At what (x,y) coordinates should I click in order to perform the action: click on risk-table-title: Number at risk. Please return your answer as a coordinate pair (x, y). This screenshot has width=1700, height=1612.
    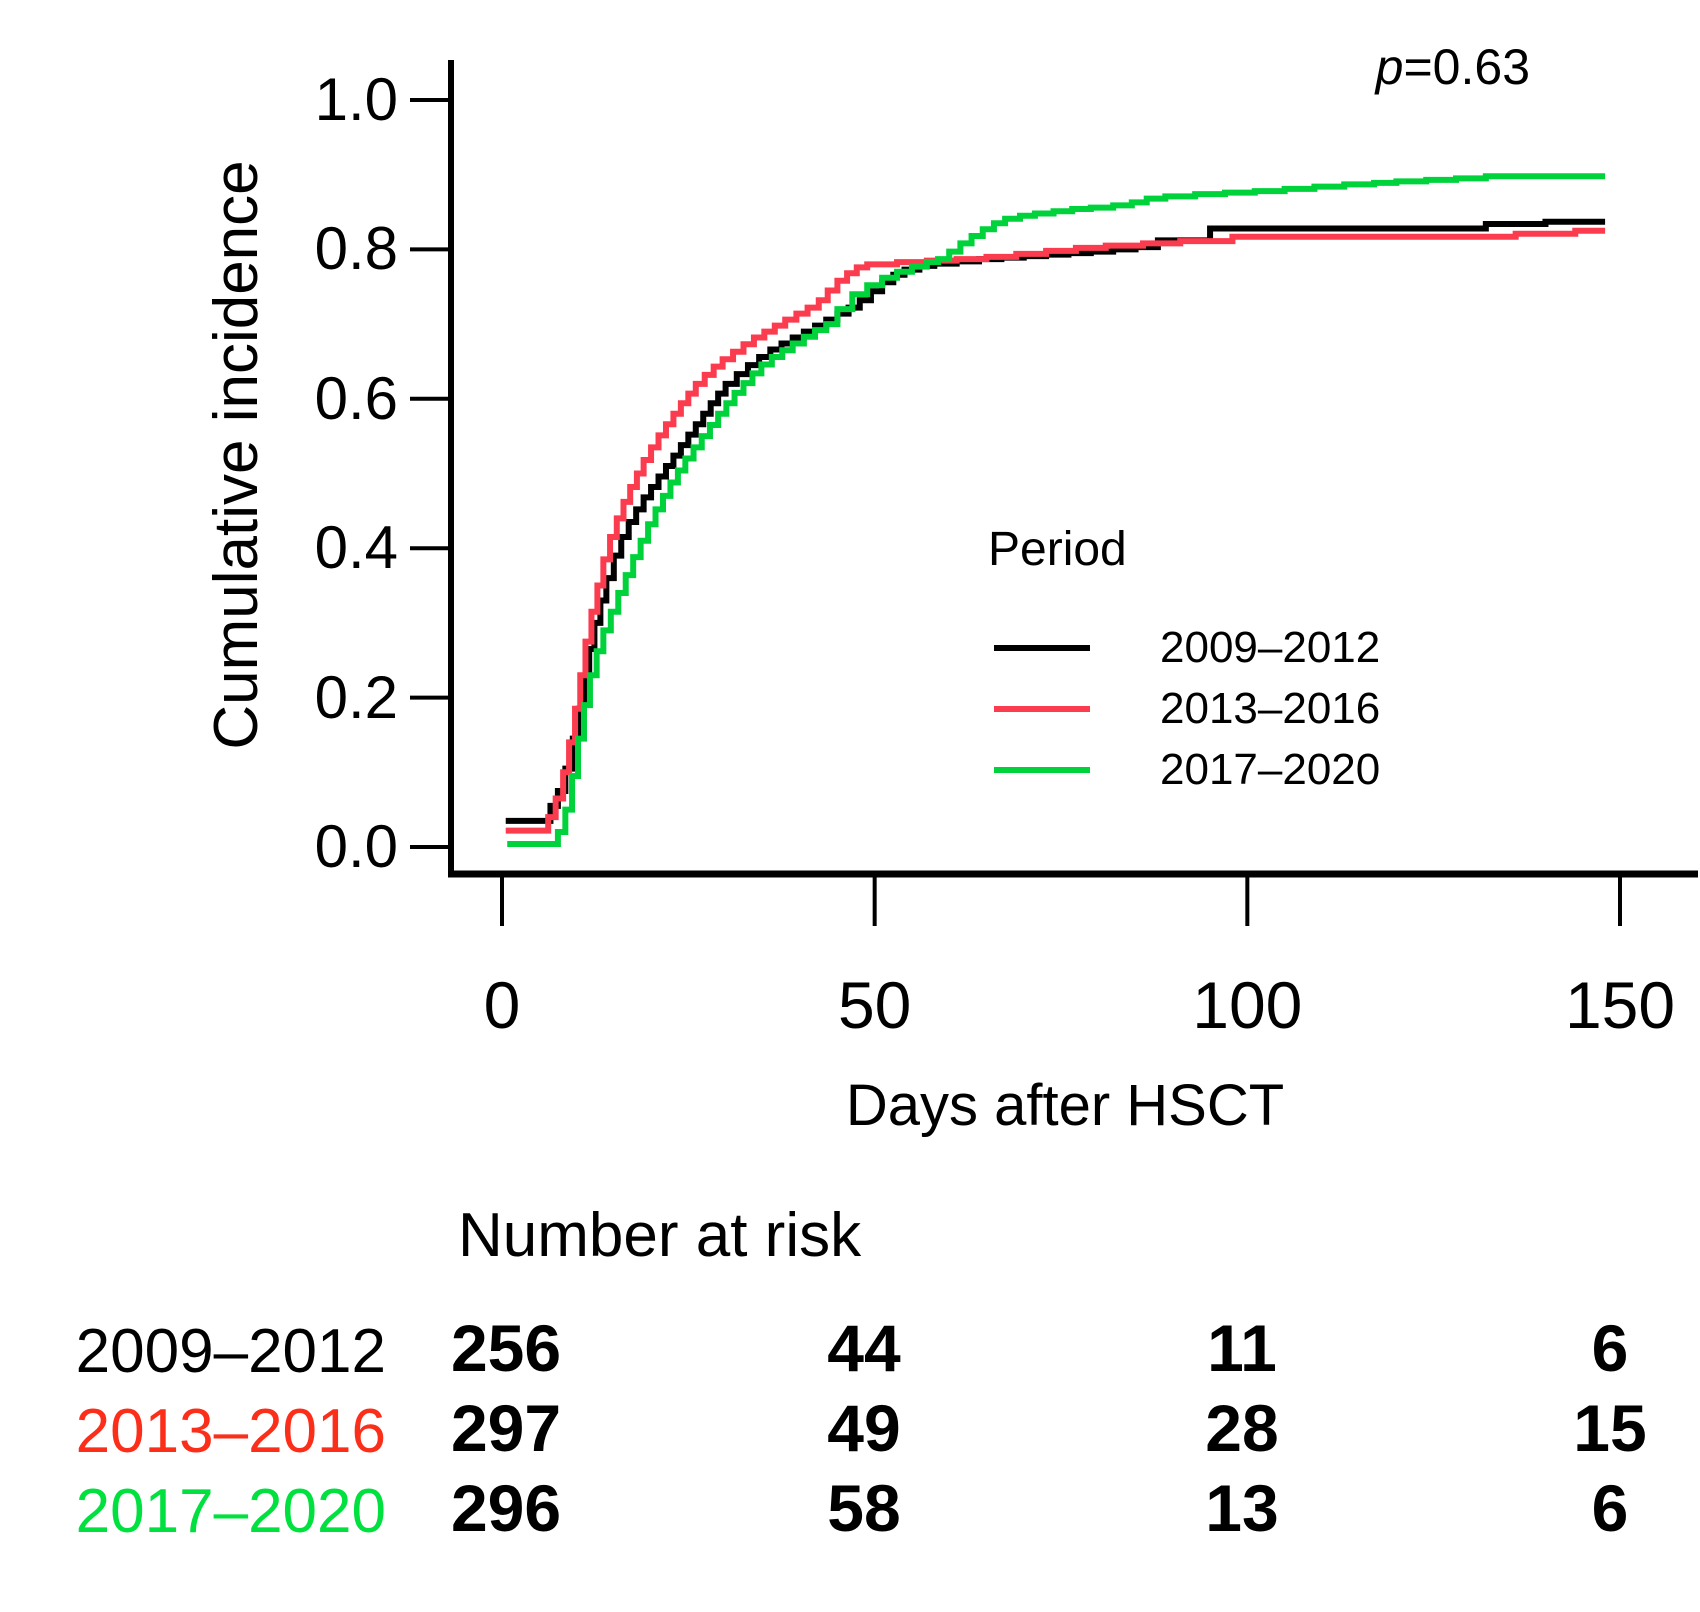
    Looking at the image, I should click on (660, 1235).